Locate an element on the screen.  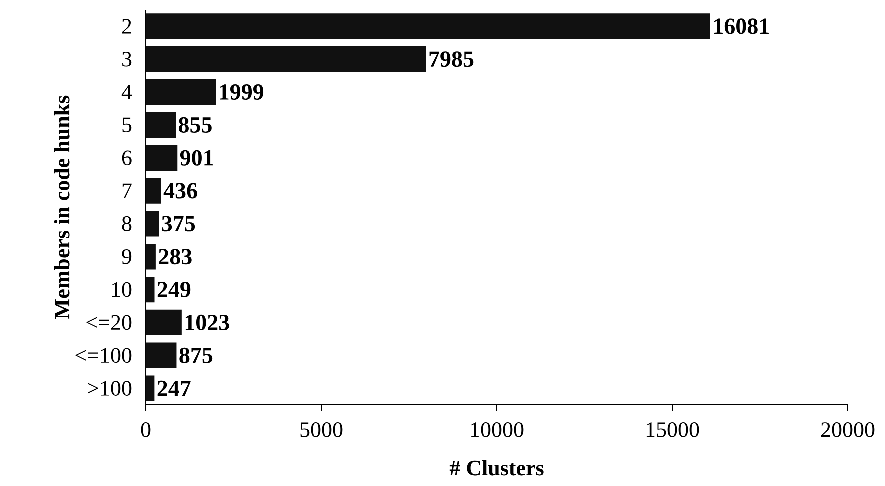
data-label: 283 is located at coordinates (175, 257).